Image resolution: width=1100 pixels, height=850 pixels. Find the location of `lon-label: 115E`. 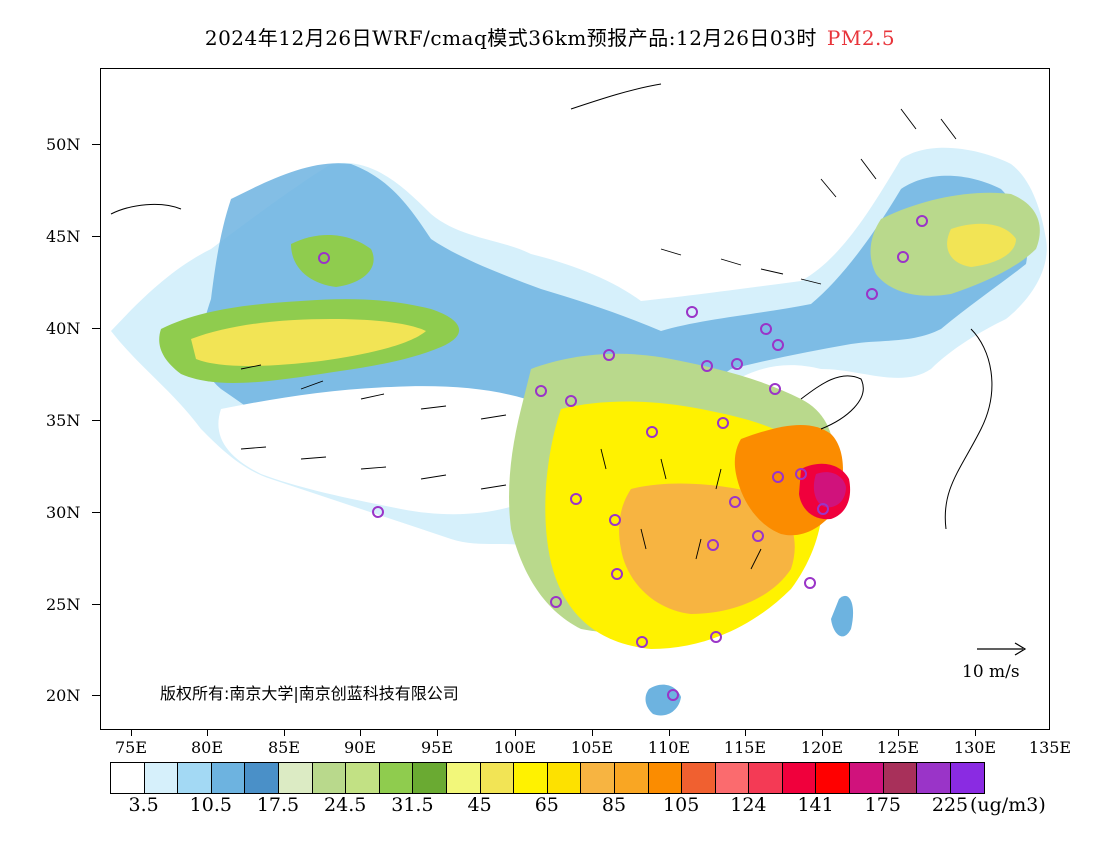

lon-label: 115E is located at coordinates (745, 747).